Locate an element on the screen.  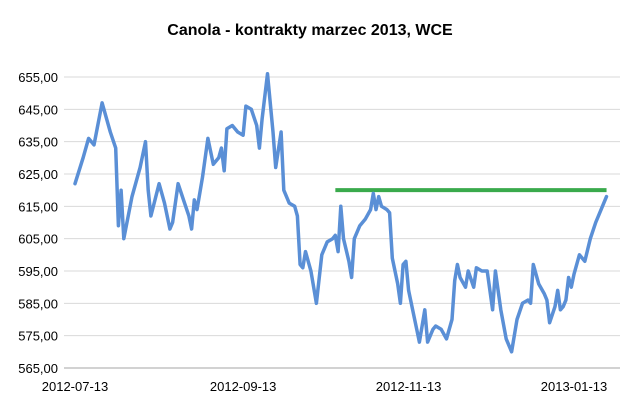
y-tick-label: 605,00 is located at coordinates (38, 239).